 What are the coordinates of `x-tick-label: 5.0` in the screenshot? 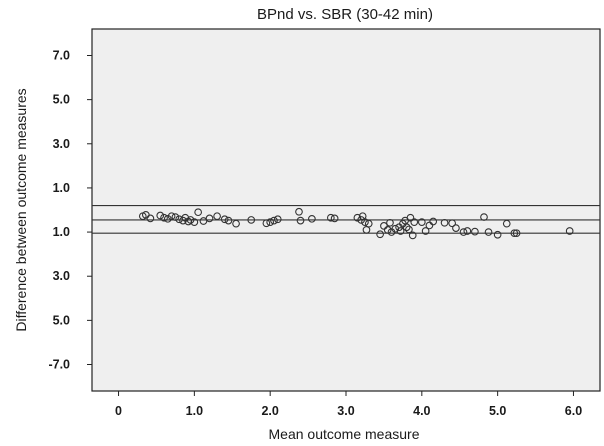 It's located at (497, 411).